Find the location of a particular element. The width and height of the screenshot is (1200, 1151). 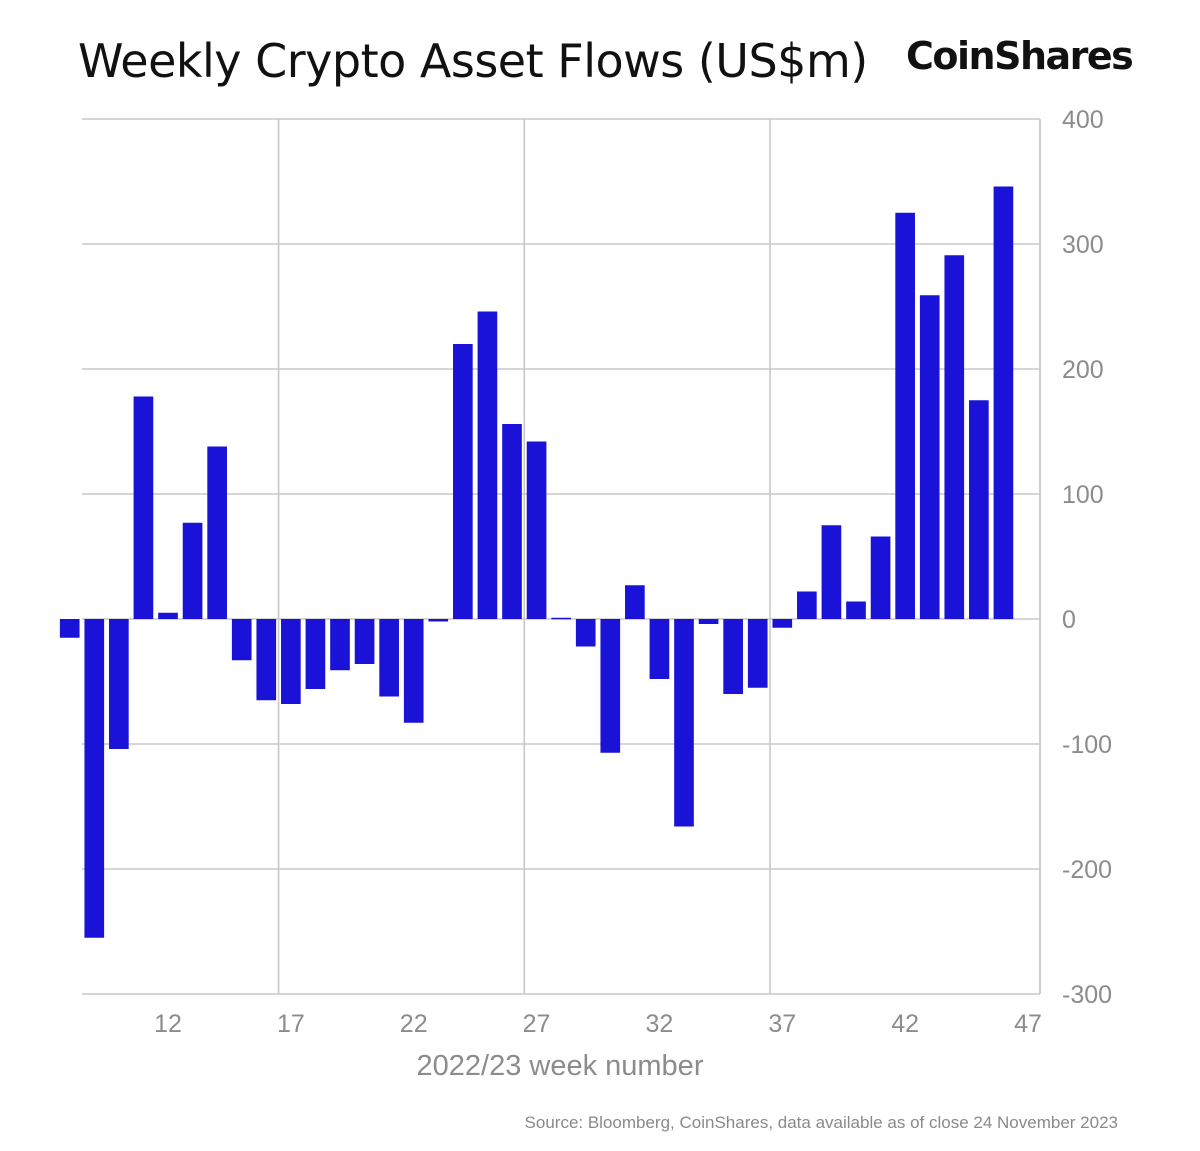

y-tick-label: 300 is located at coordinates (1083, 245).